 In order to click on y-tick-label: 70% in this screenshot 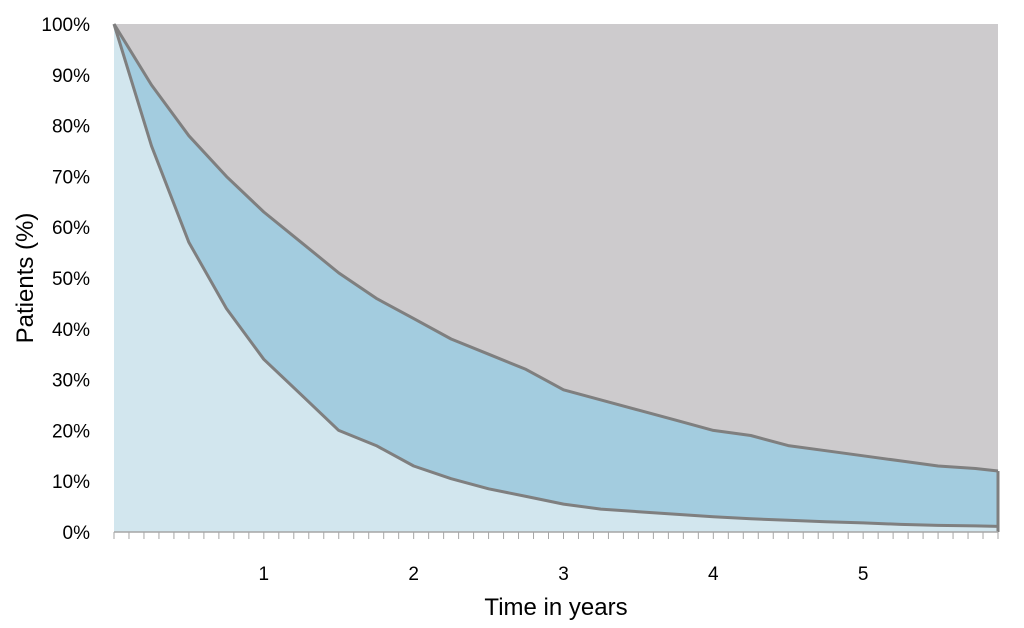, I will do `click(71, 177)`.